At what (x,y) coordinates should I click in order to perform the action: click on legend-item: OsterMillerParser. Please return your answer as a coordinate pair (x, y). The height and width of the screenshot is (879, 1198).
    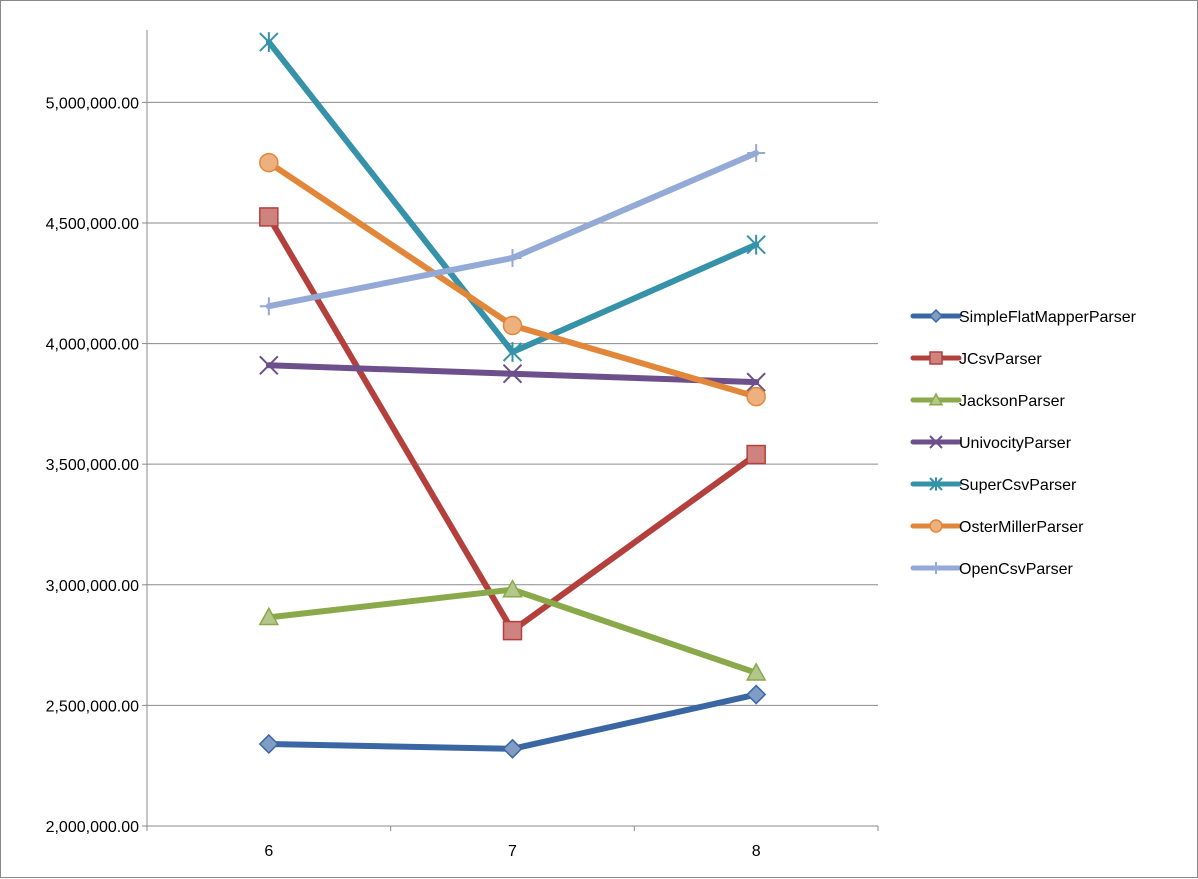
    Looking at the image, I should click on (997, 527).